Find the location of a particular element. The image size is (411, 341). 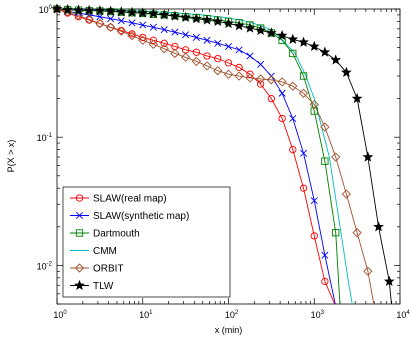

x-axis-label: x (min) is located at coordinates (229, 330).